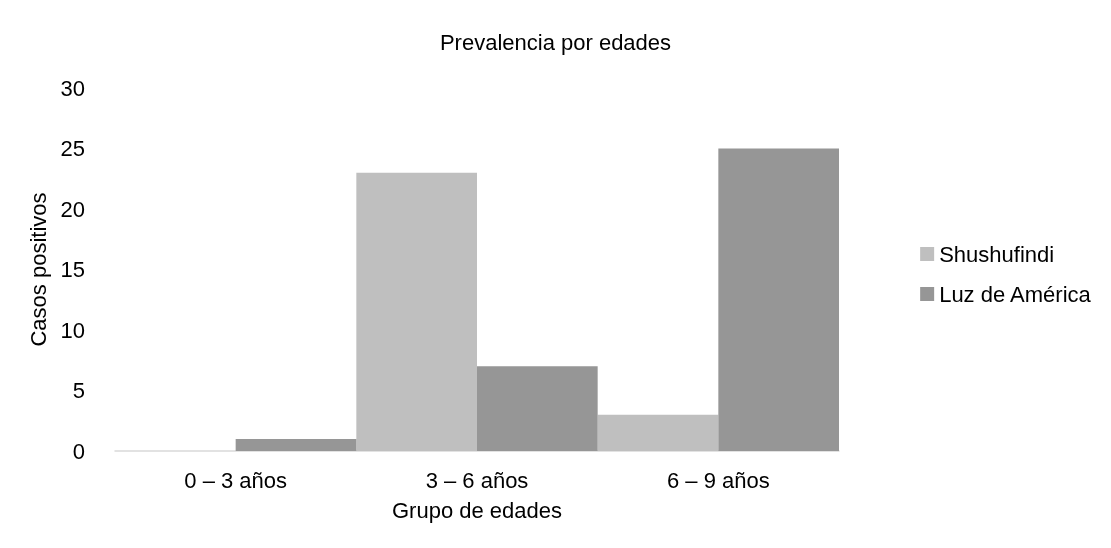  What do you see at coordinates (477, 480) in the screenshot?
I see `x-tick-label: 3 – 6 años` at bounding box center [477, 480].